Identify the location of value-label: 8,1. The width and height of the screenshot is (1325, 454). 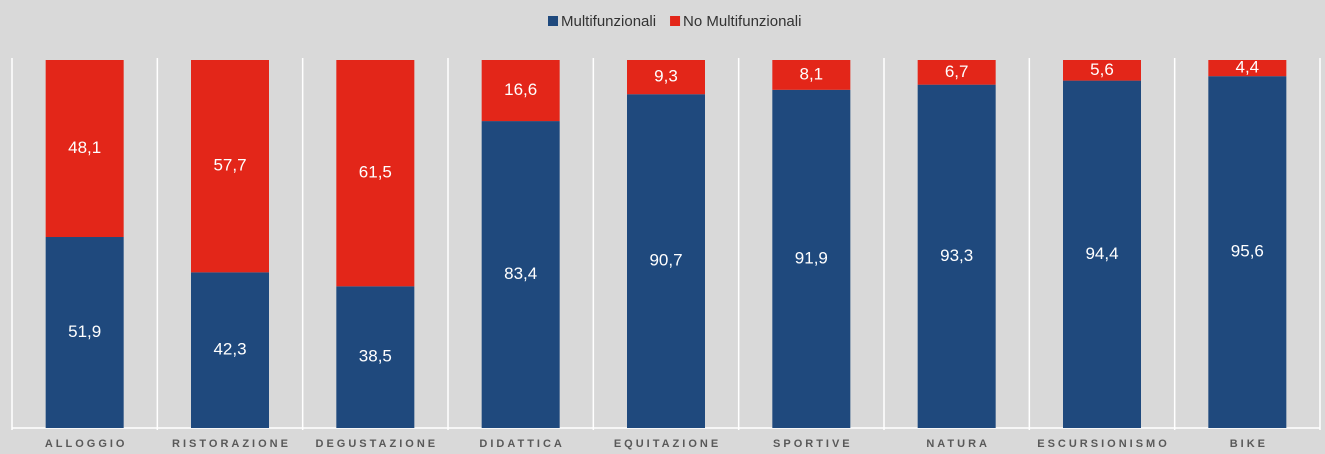
(812, 73).